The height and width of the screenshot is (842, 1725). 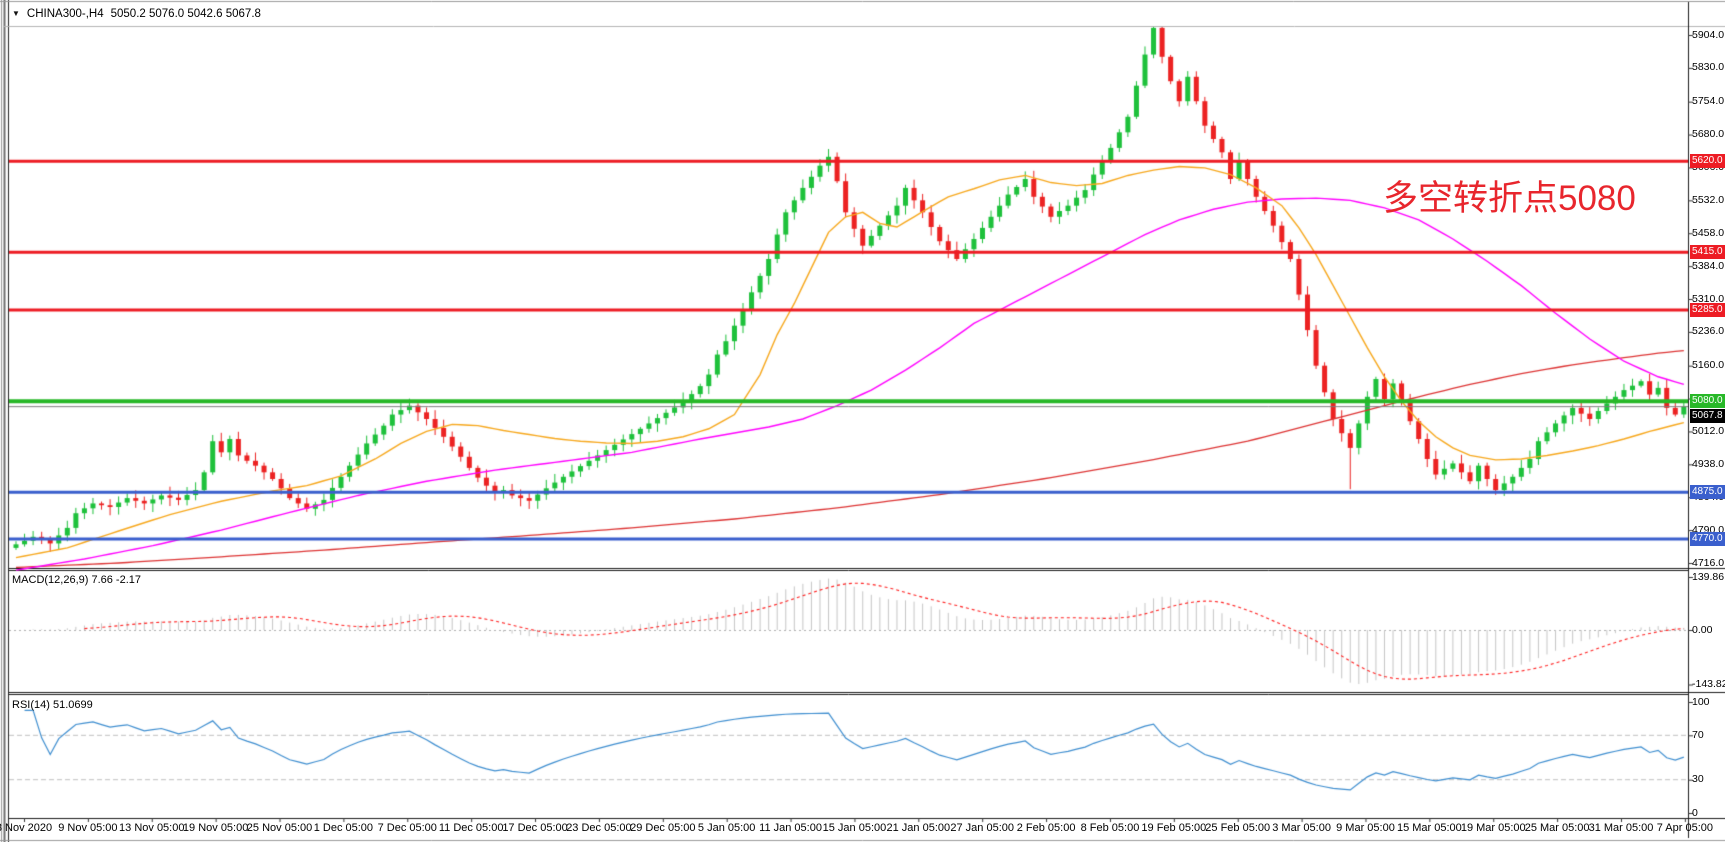 What do you see at coordinates (1698, 734) in the screenshot?
I see `rsi-tick-label: 70` at bounding box center [1698, 734].